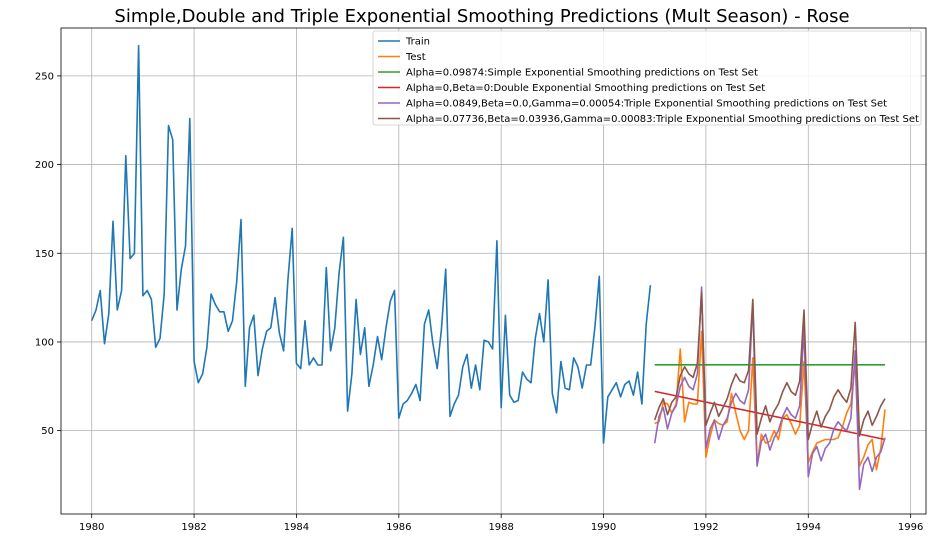 This screenshot has height=540, width=933. What do you see at coordinates (44, 165) in the screenshot?
I see `y-tick-label: 200` at bounding box center [44, 165].